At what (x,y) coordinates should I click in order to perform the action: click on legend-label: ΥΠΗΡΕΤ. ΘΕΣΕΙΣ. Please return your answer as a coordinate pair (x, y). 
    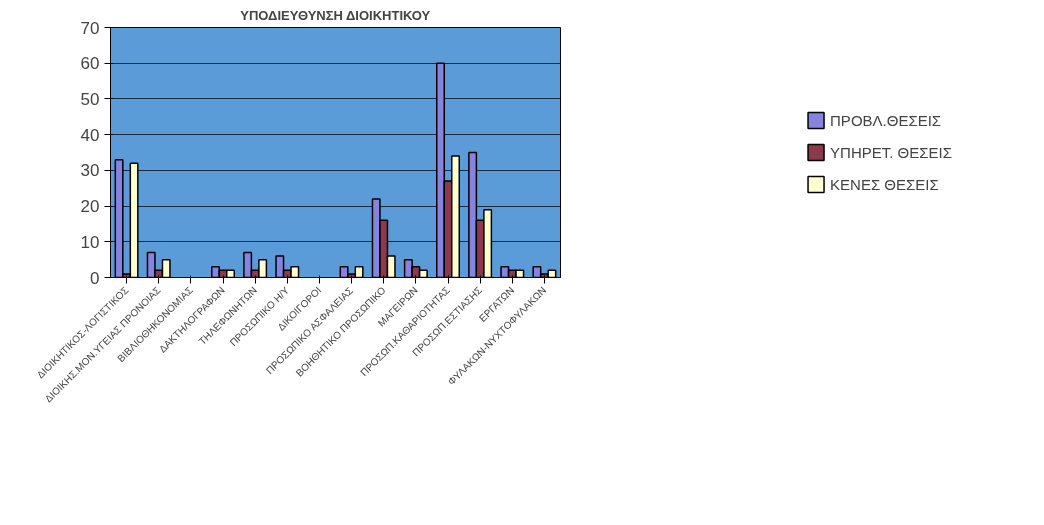
    Looking at the image, I should click on (891, 152).